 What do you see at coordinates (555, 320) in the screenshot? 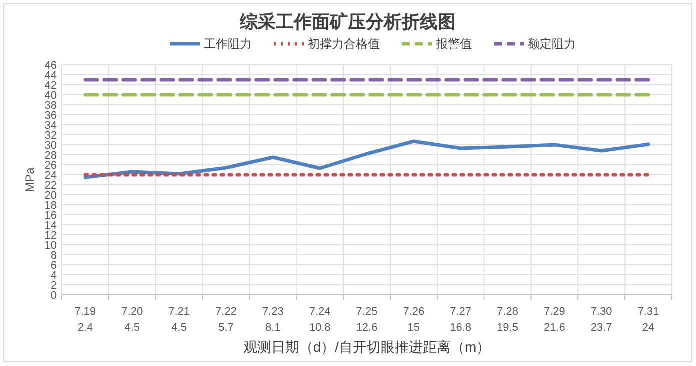
I see `x-tick-label: 7.29 21.6` at bounding box center [555, 320].